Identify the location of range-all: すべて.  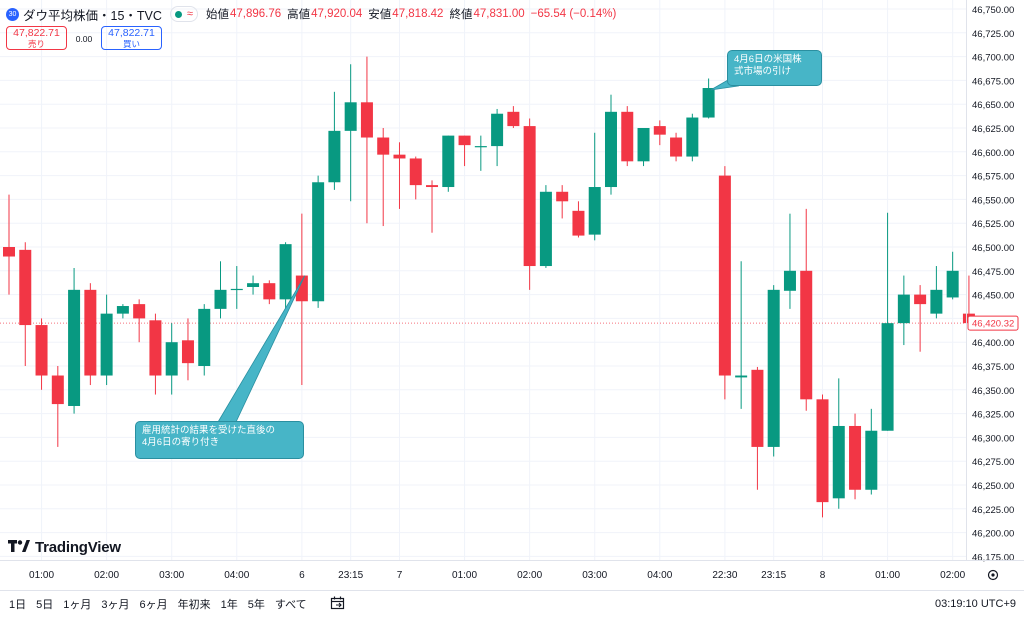
(290, 605).